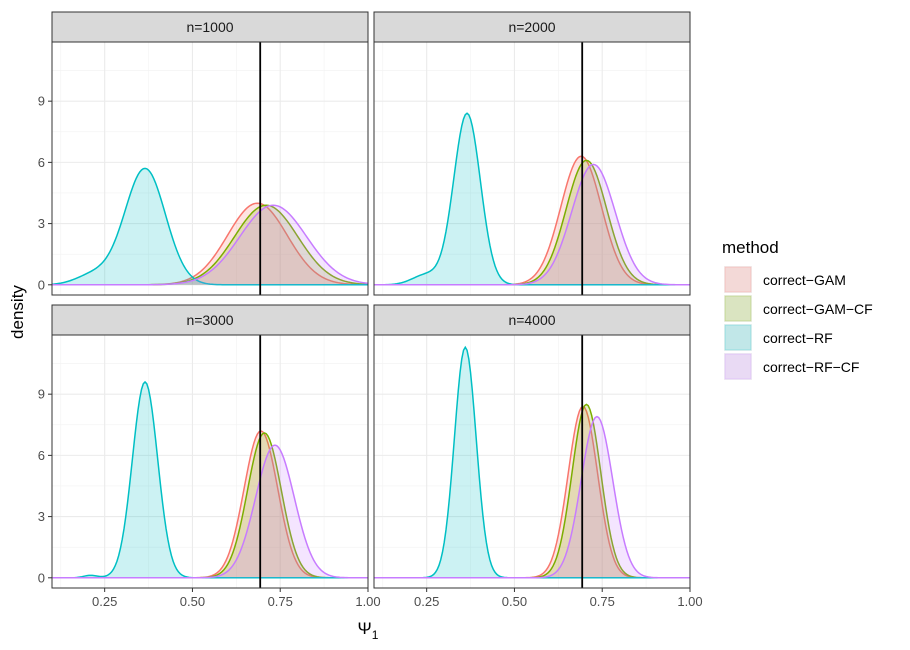 The image size is (910, 650). I want to click on x-axis-title: Ψ1, so click(368, 630).